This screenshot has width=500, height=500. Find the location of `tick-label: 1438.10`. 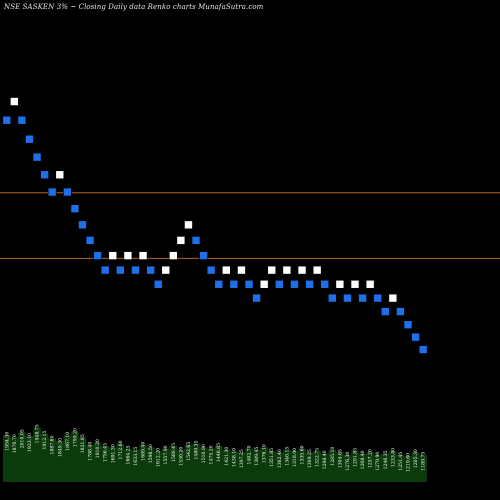

tick-label: 1438.10 is located at coordinates (234, 457).